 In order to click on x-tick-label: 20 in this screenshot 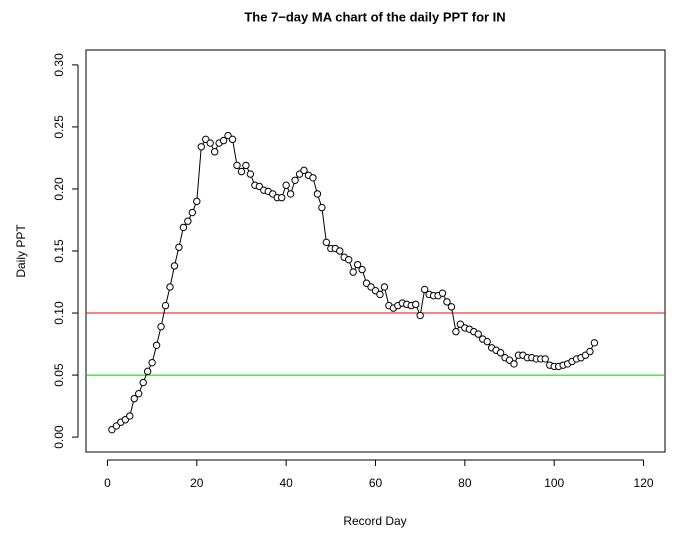, I will do `click(197, 483)`.